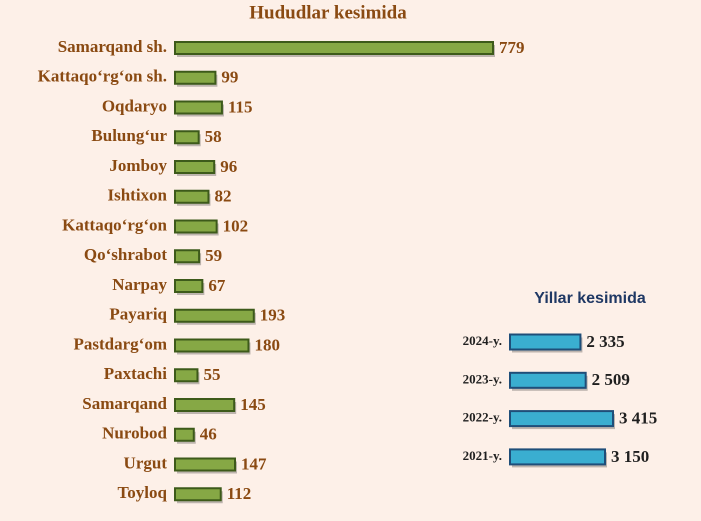  Describe the element at coordinates (124, 403) in the screenshot. I see `category-label: Samarqand` at that location.